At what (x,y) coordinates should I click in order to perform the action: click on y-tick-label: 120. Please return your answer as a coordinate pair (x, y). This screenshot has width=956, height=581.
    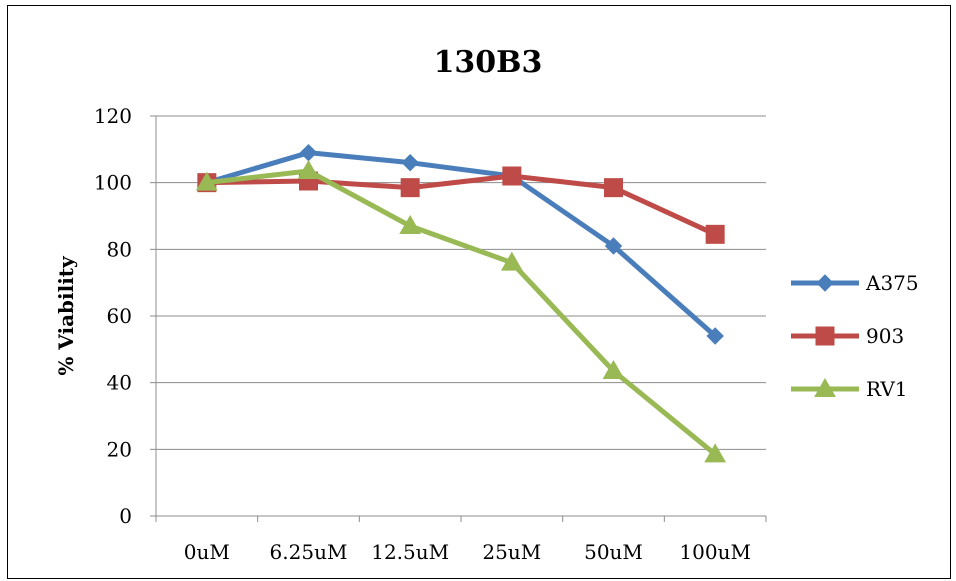
    Looking at the image, I should click on (113, 116).